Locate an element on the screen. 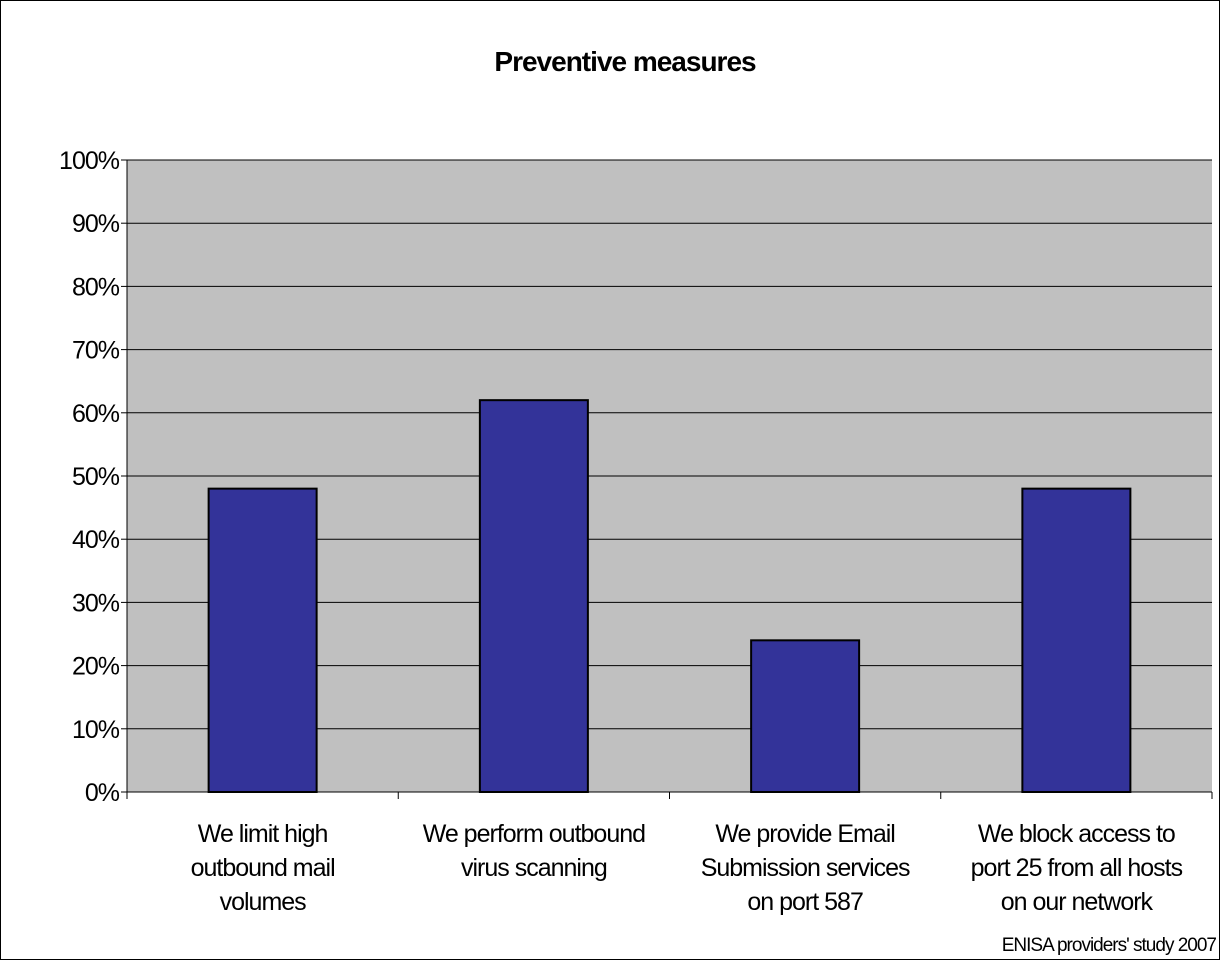 The width and height of the screenshot is (1221, 961). y-tick-label: 90% is located at coordinates (96, 224).